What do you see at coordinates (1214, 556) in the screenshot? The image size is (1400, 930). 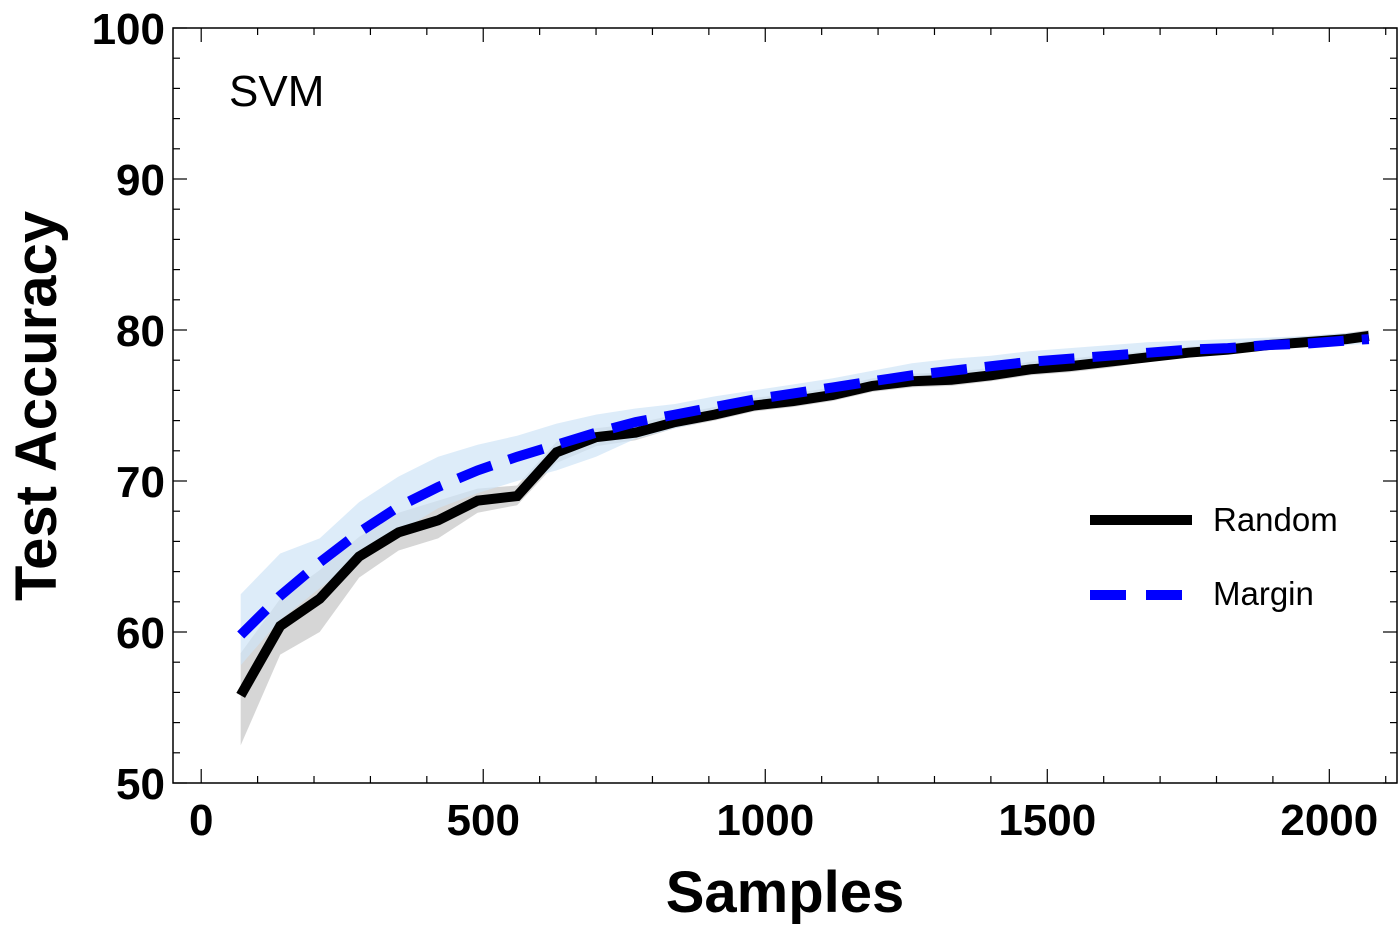 I see `legend: Random Margin` at bounding box center [1214, 556].